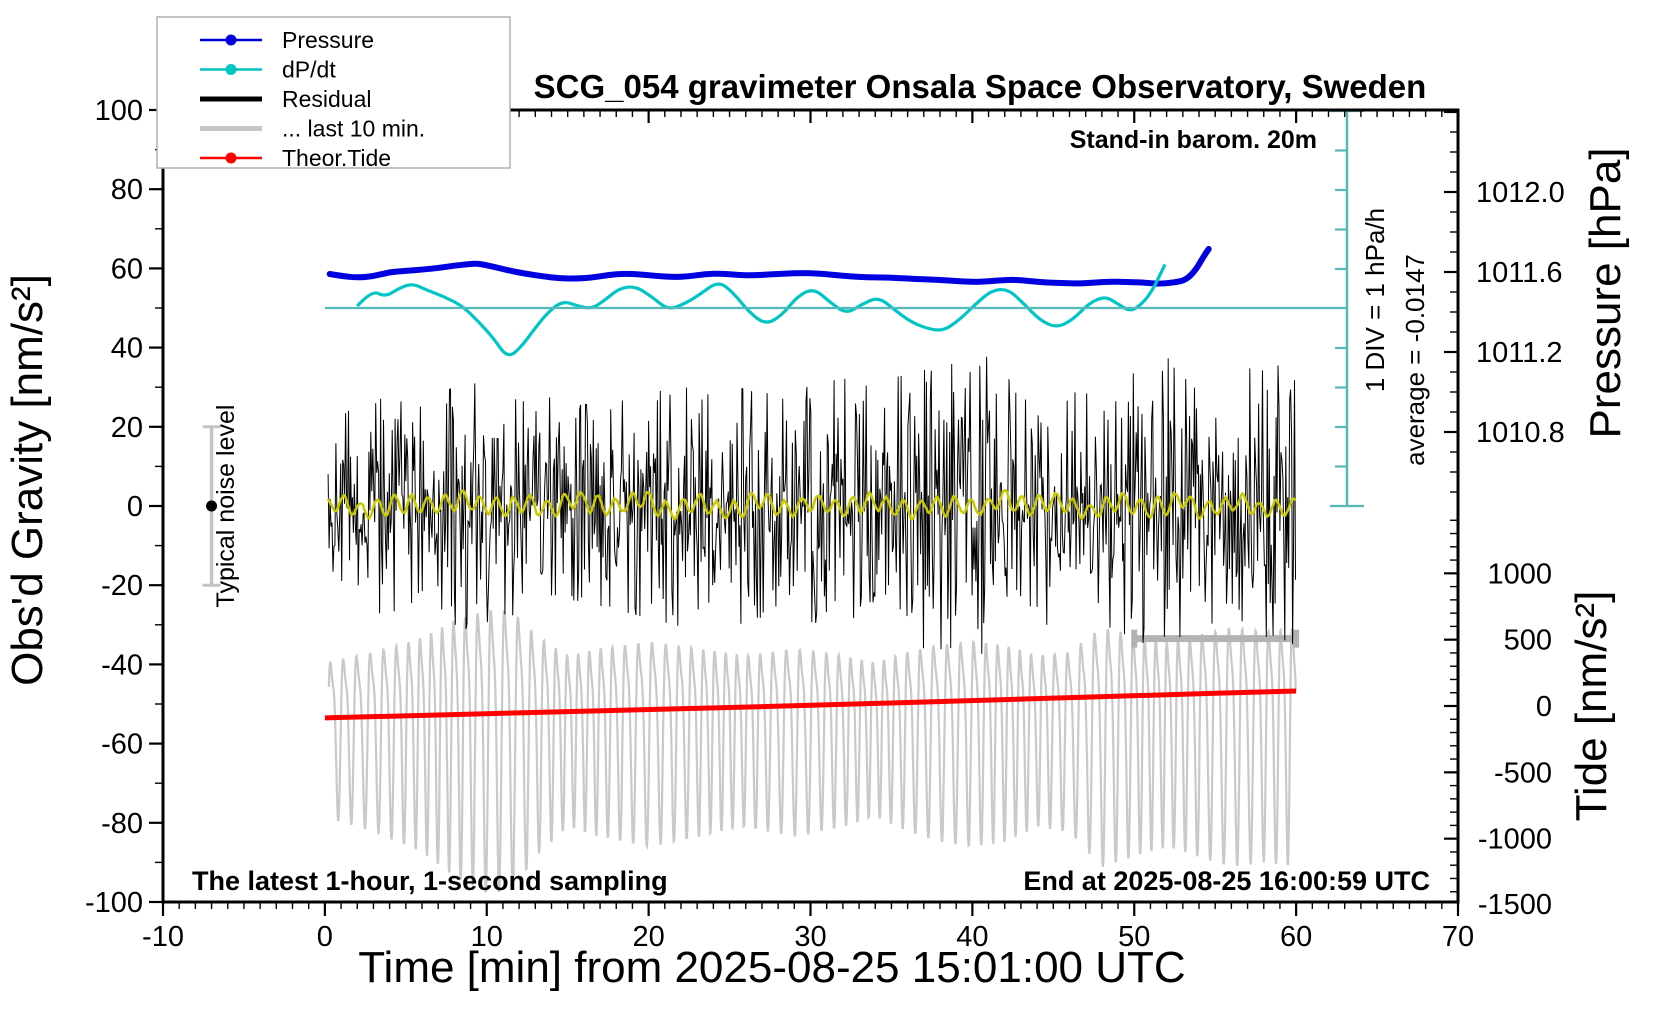 This screenshot has width=1660, height=1025. I want to click on gravity-tick-label: -100, so click(114, 903).